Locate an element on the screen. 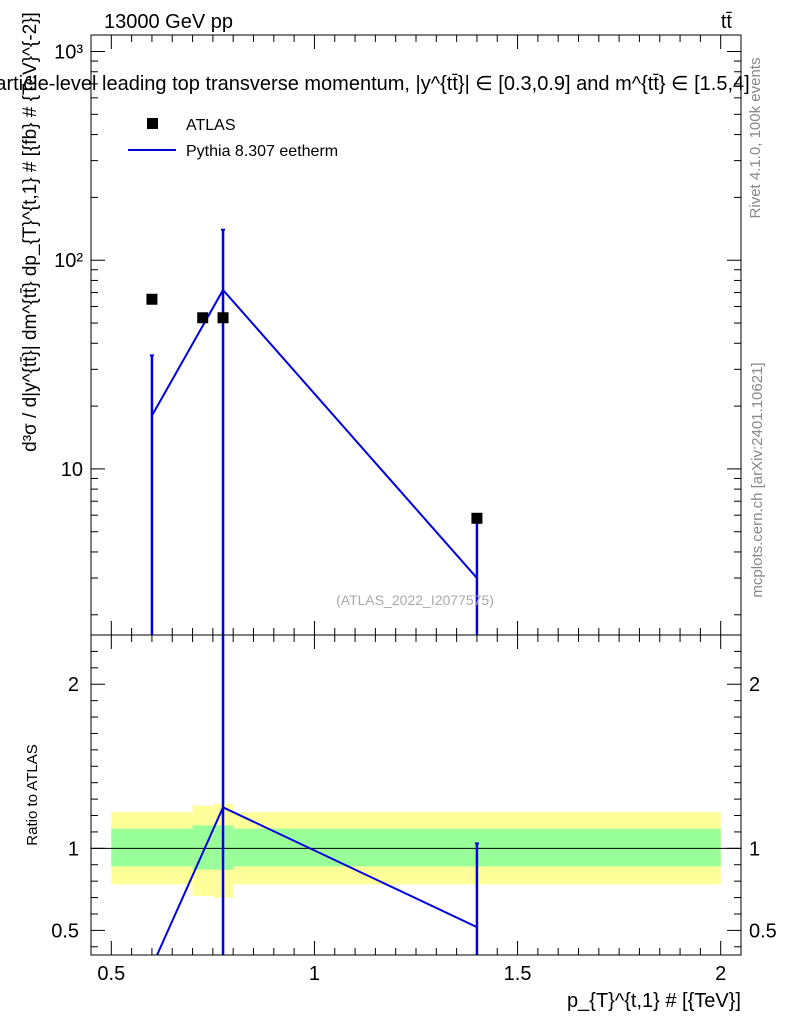 Image resolution: width=786 pixels, height=1024 pixels. main-y-tick-label: 10 is located at coordinates (72, 470).